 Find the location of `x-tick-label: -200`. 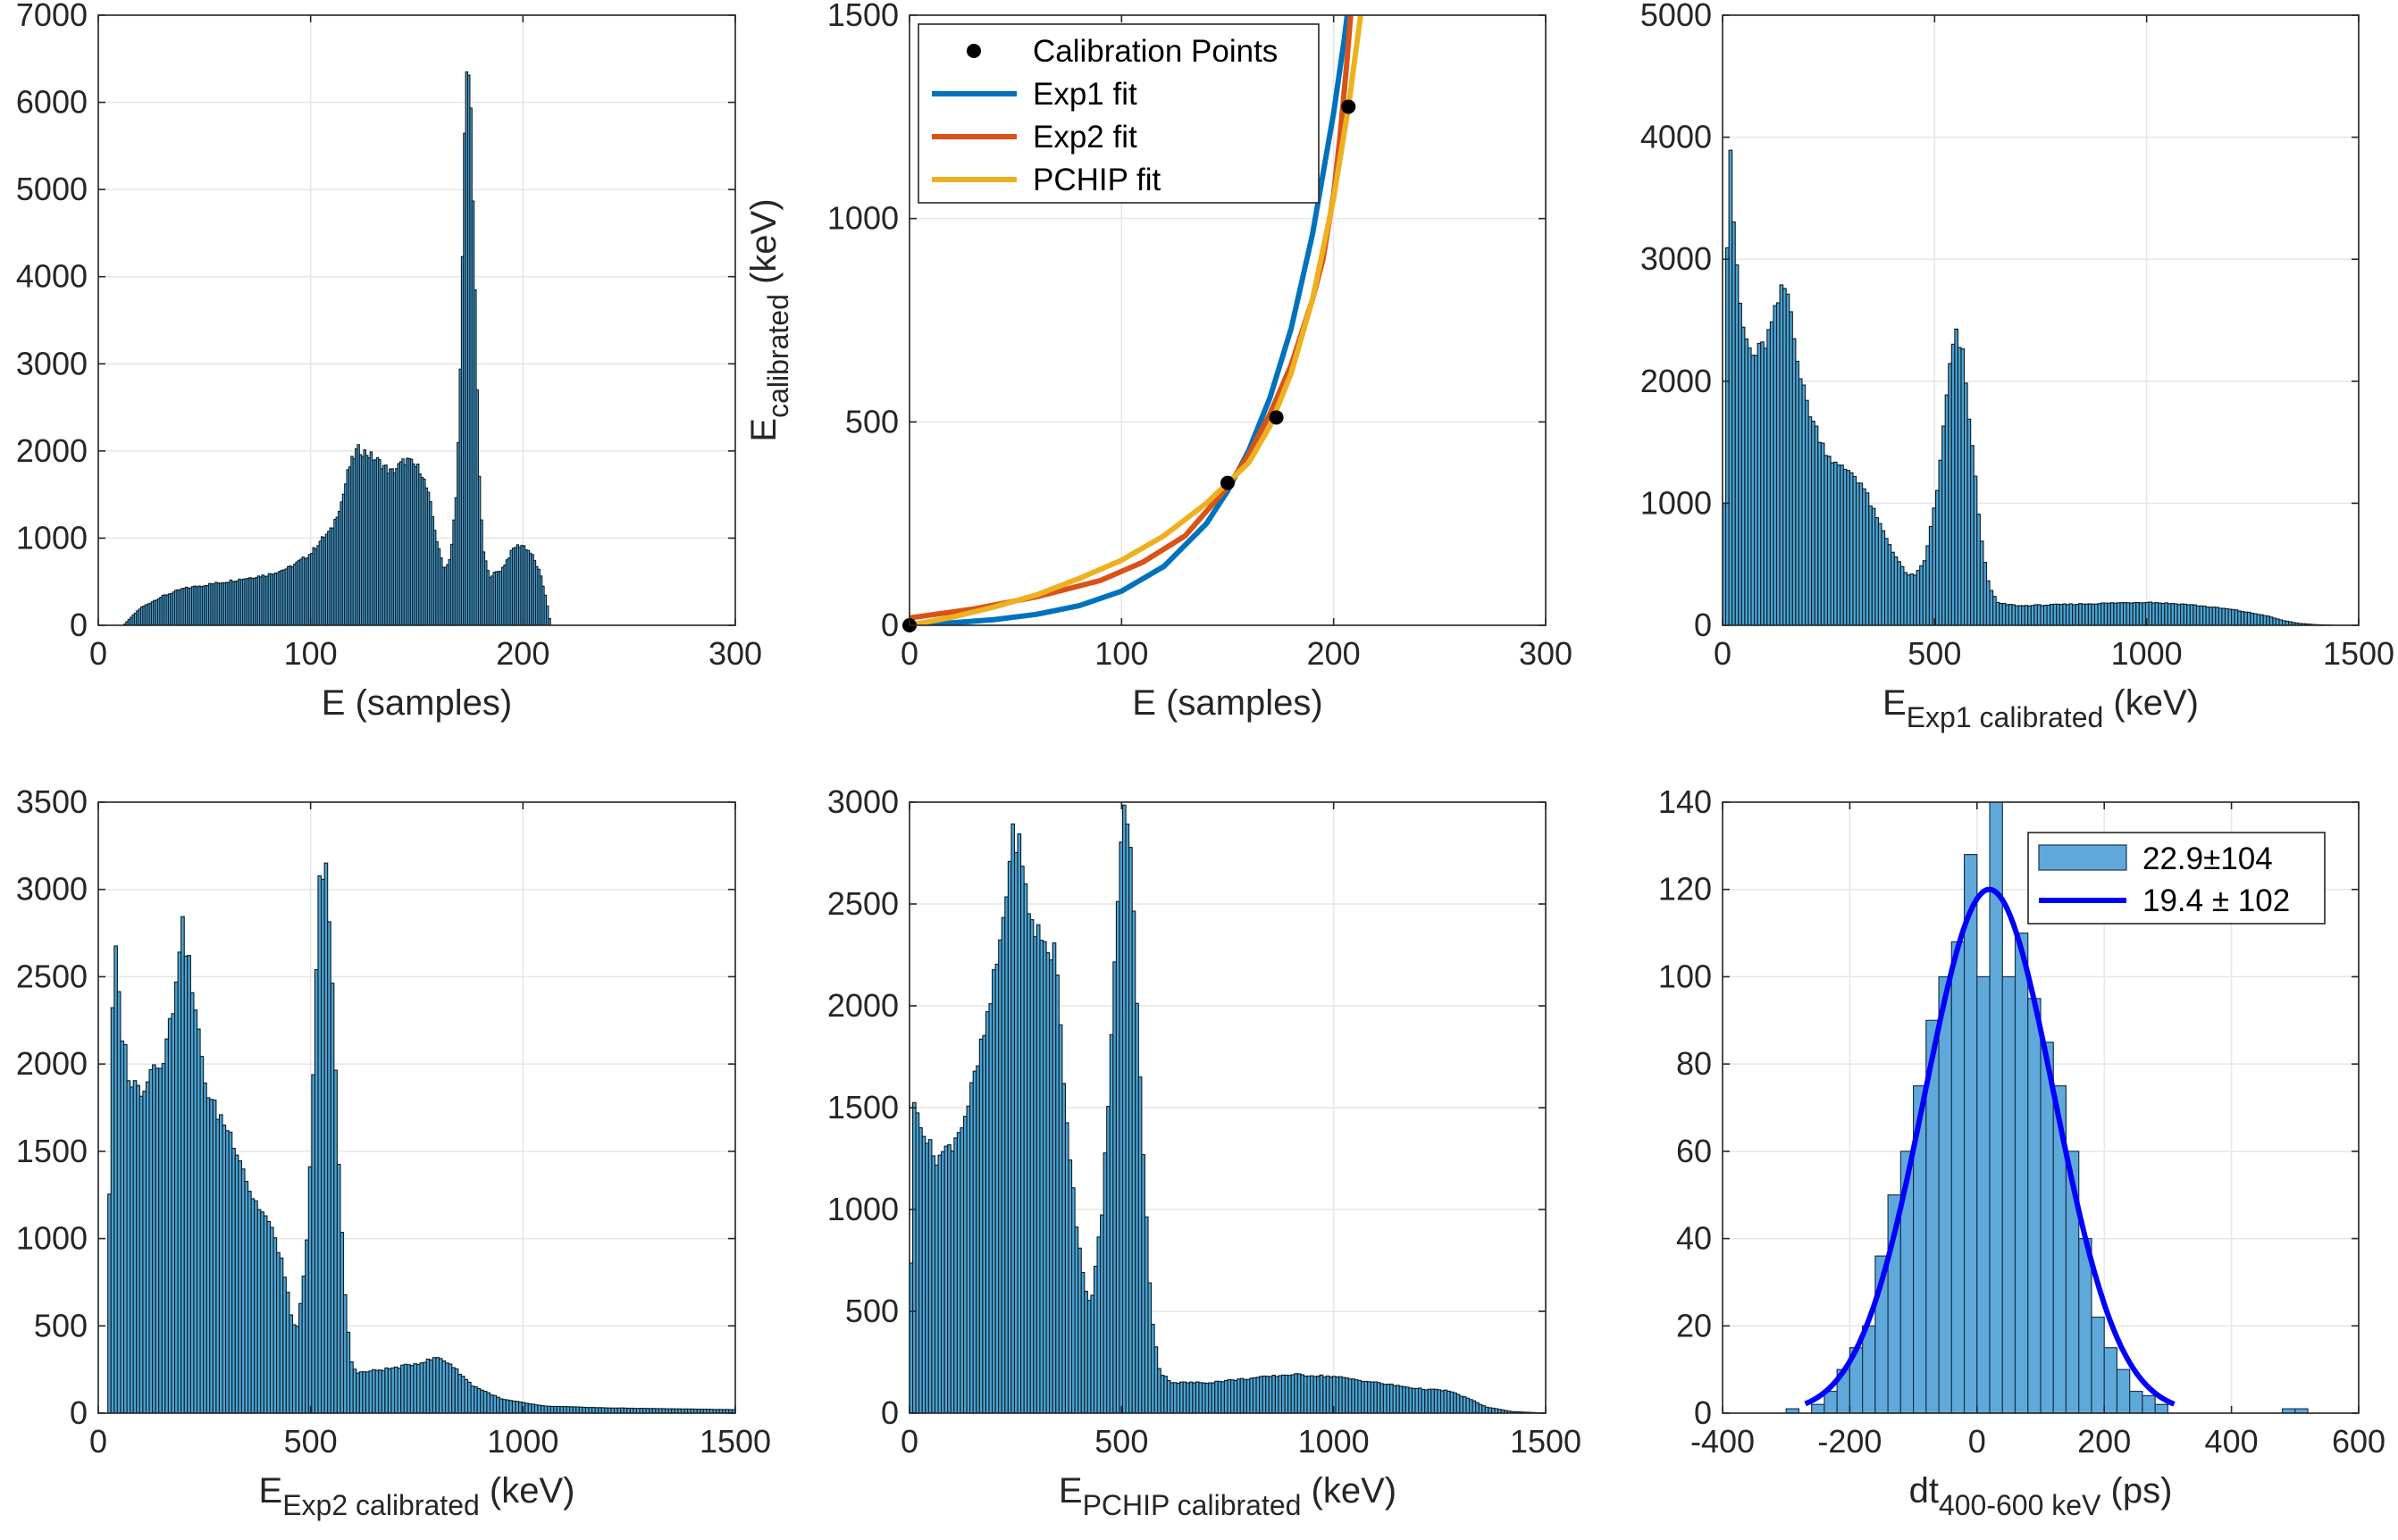

x-tick-label: -200 is located at coordinates (1849, 1441).